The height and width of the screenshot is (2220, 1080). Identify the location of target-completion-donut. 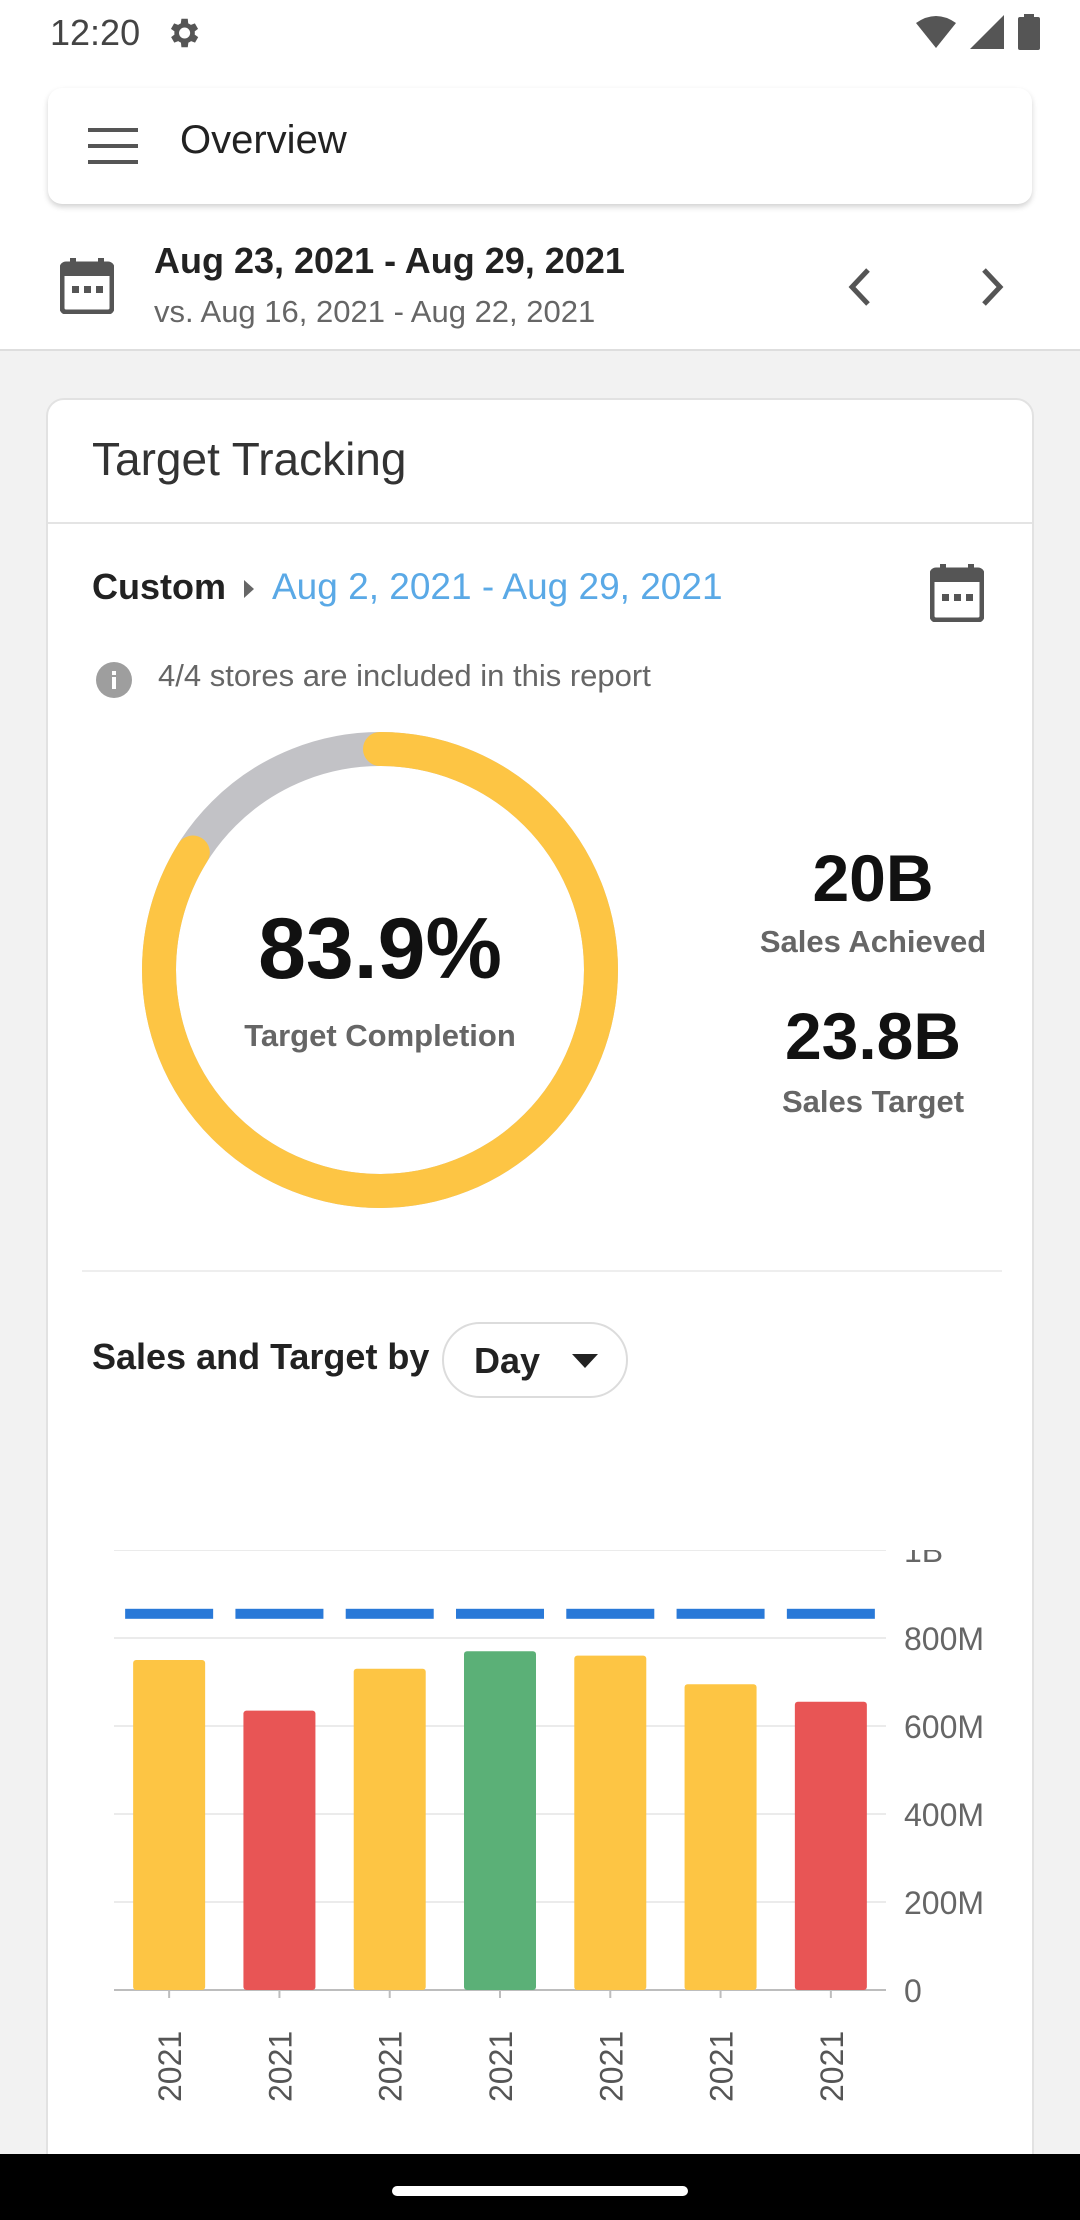
(380, 970).